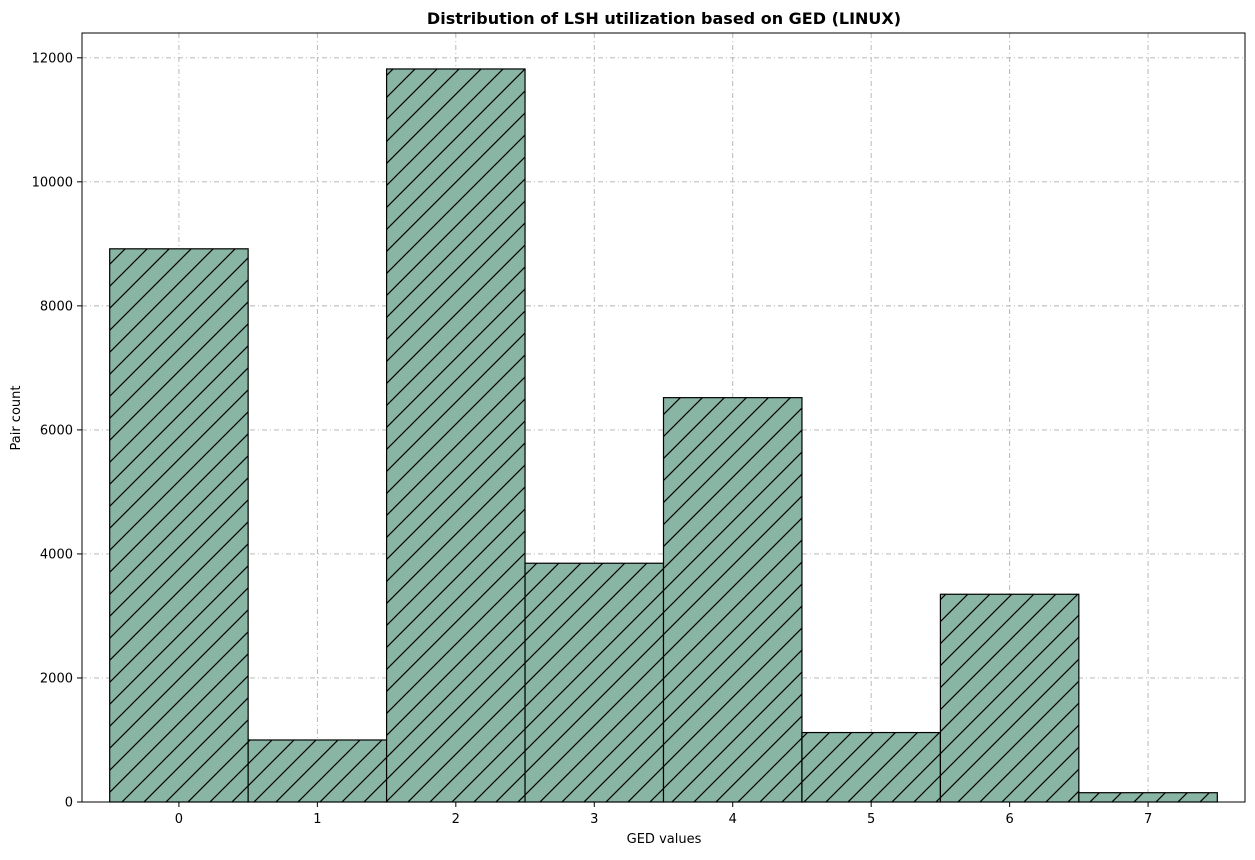 The height and width of the screenshot is (860, 1255). I want to click on x-tick-label: 1, so click(317, 819).